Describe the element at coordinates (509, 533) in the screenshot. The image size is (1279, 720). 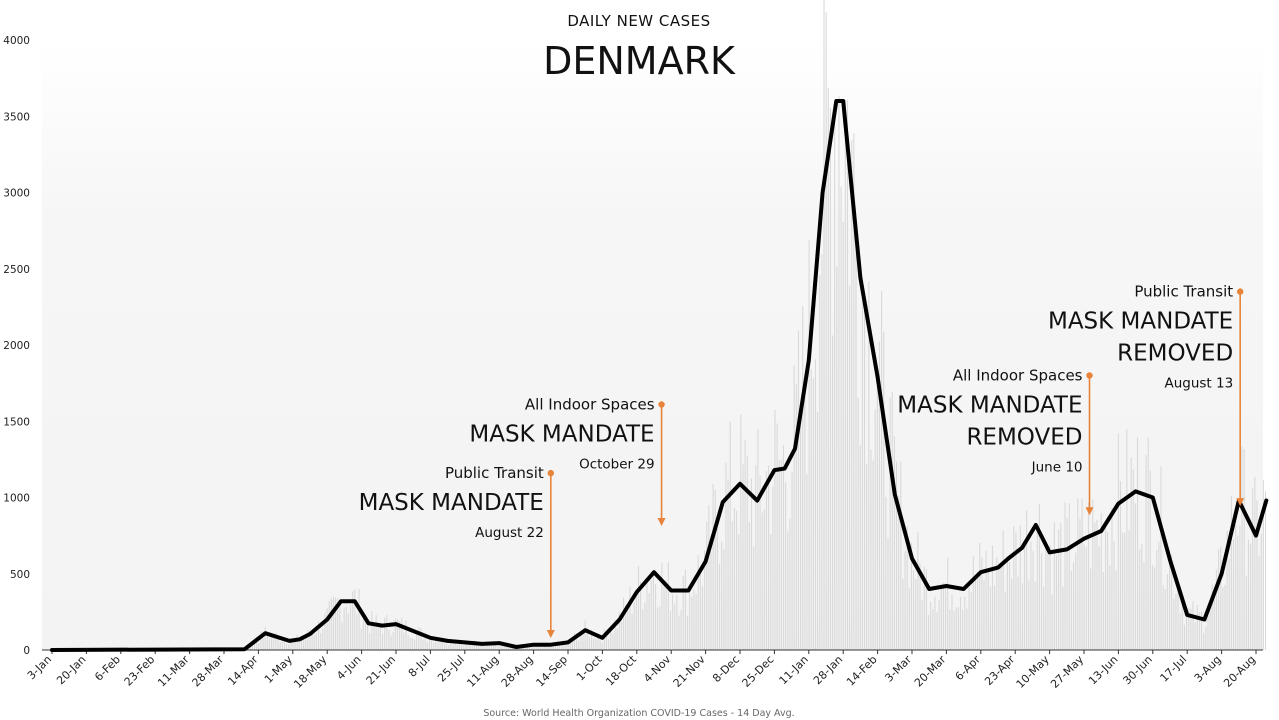
I see `annotation-date: August 22` at that location.